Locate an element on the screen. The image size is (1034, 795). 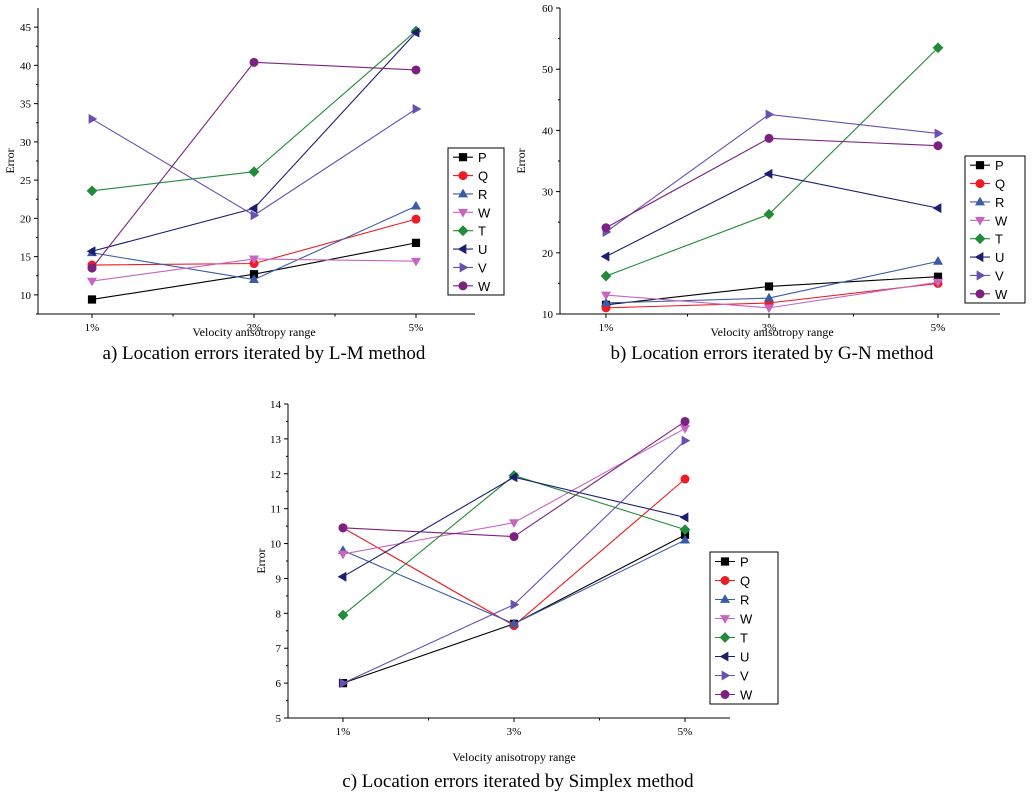
y-tick-label: 20 is located at coordinates (548, 254).